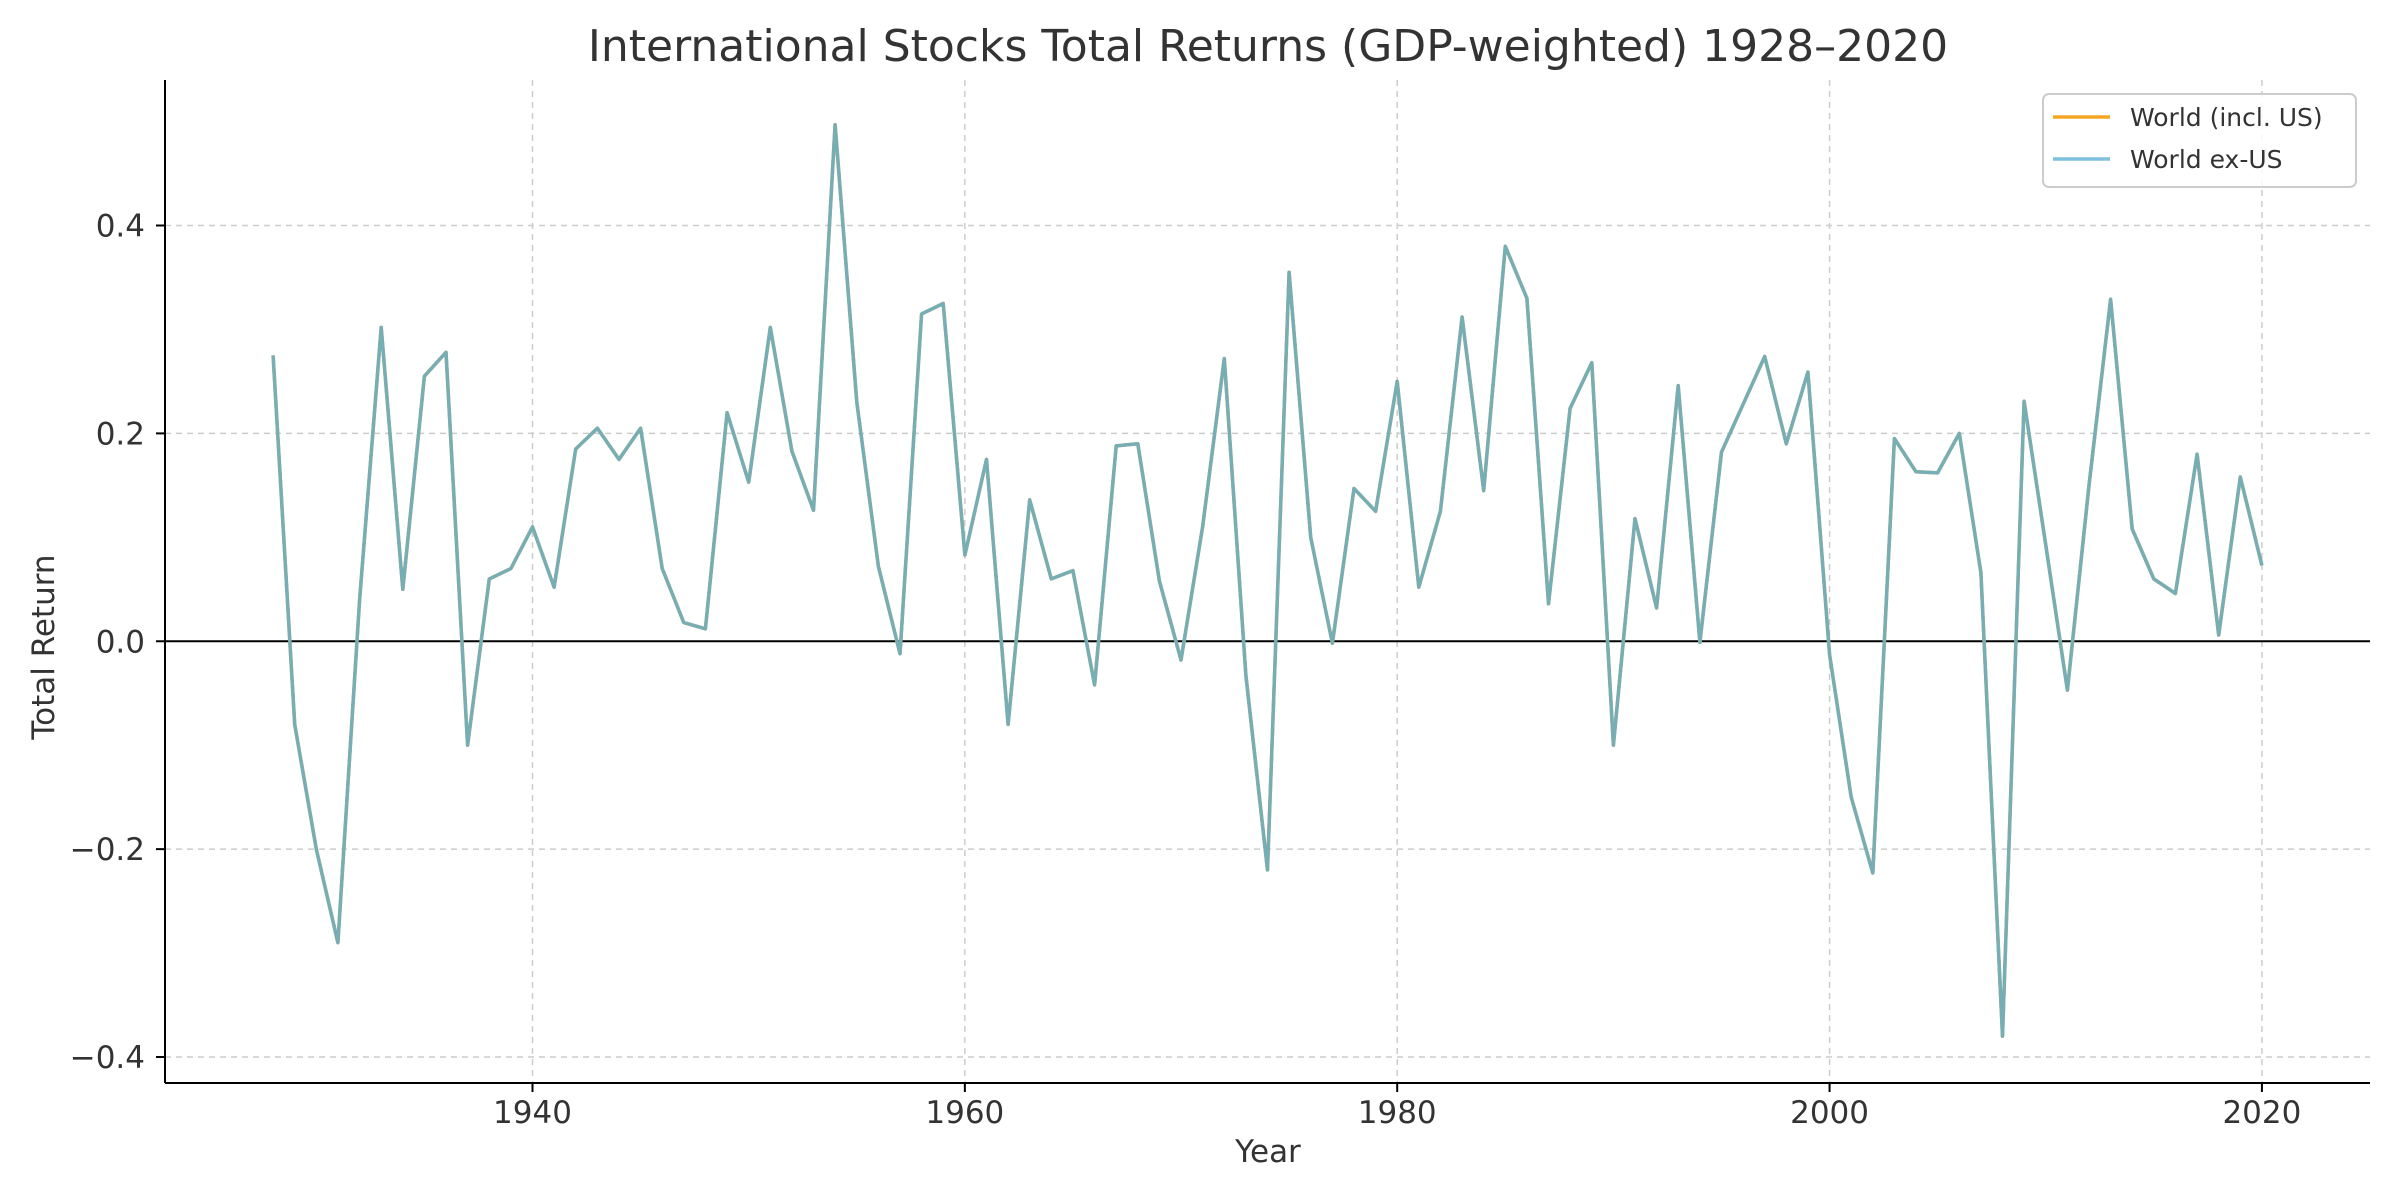  I want to click on legend-label-world-ex-us: World ex-US, so click(2206, 159).